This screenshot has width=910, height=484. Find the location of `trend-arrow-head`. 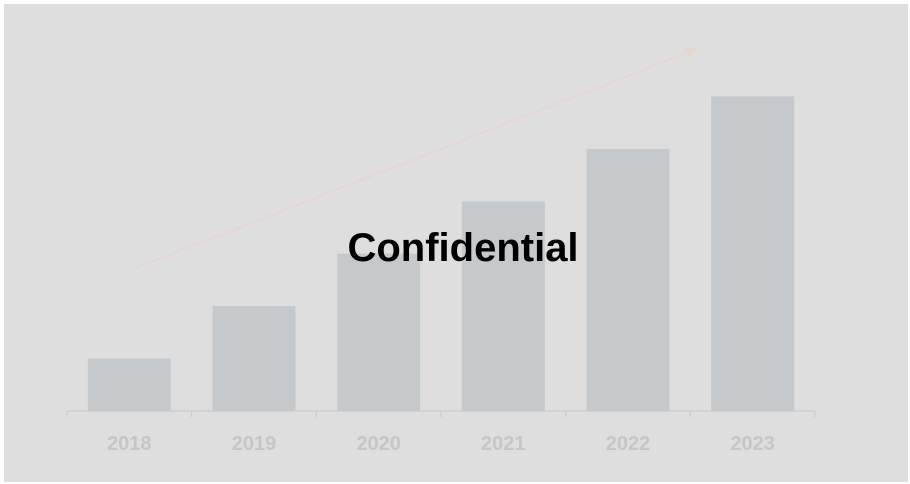

trend-arrow-head is located at coordinates (691, 53).